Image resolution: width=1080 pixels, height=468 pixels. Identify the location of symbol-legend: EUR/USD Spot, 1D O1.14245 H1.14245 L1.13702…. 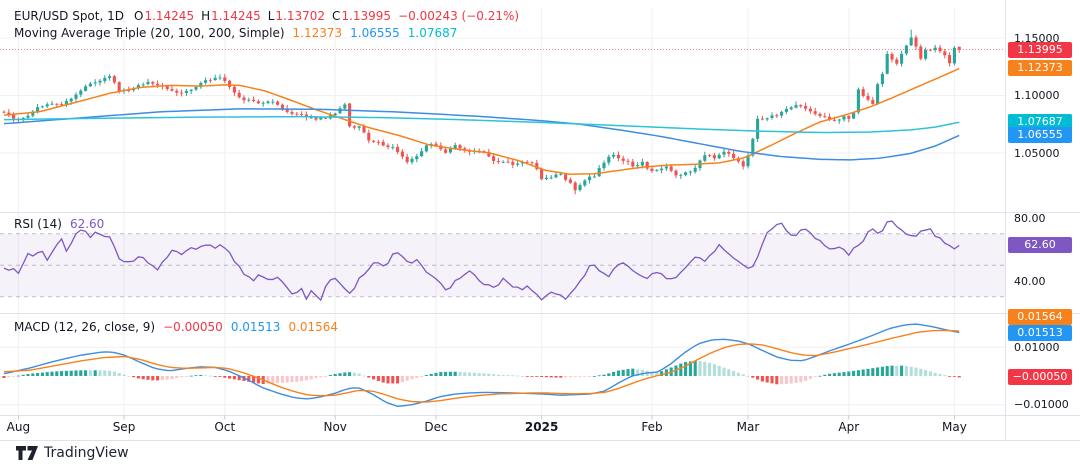
(266, 16).